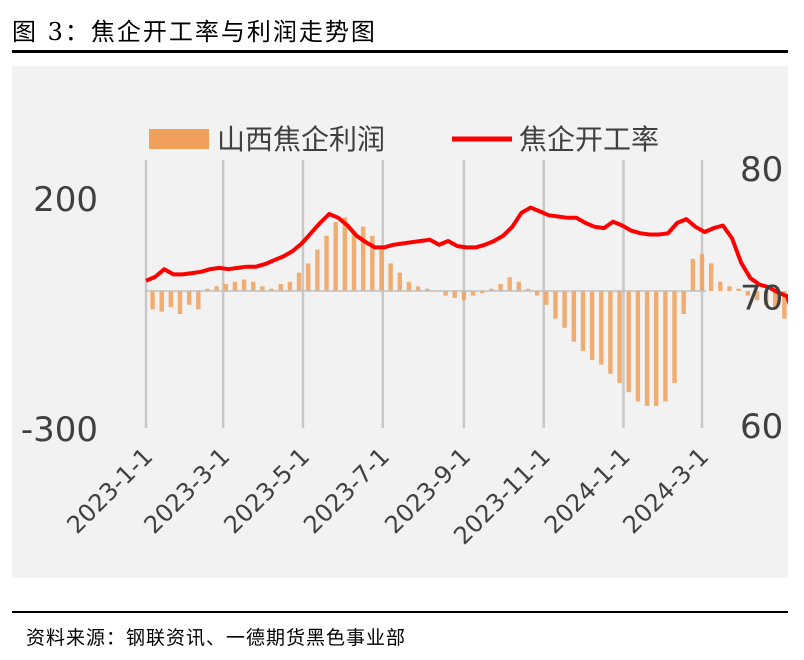 Image resolution: width=804 pixels, height=660 pixels. Describe the element at coordinates (216, 638) in the screenshot. I see `source-note: 资料来源：钢联资讯、一德期货黑色事业部` at that location.